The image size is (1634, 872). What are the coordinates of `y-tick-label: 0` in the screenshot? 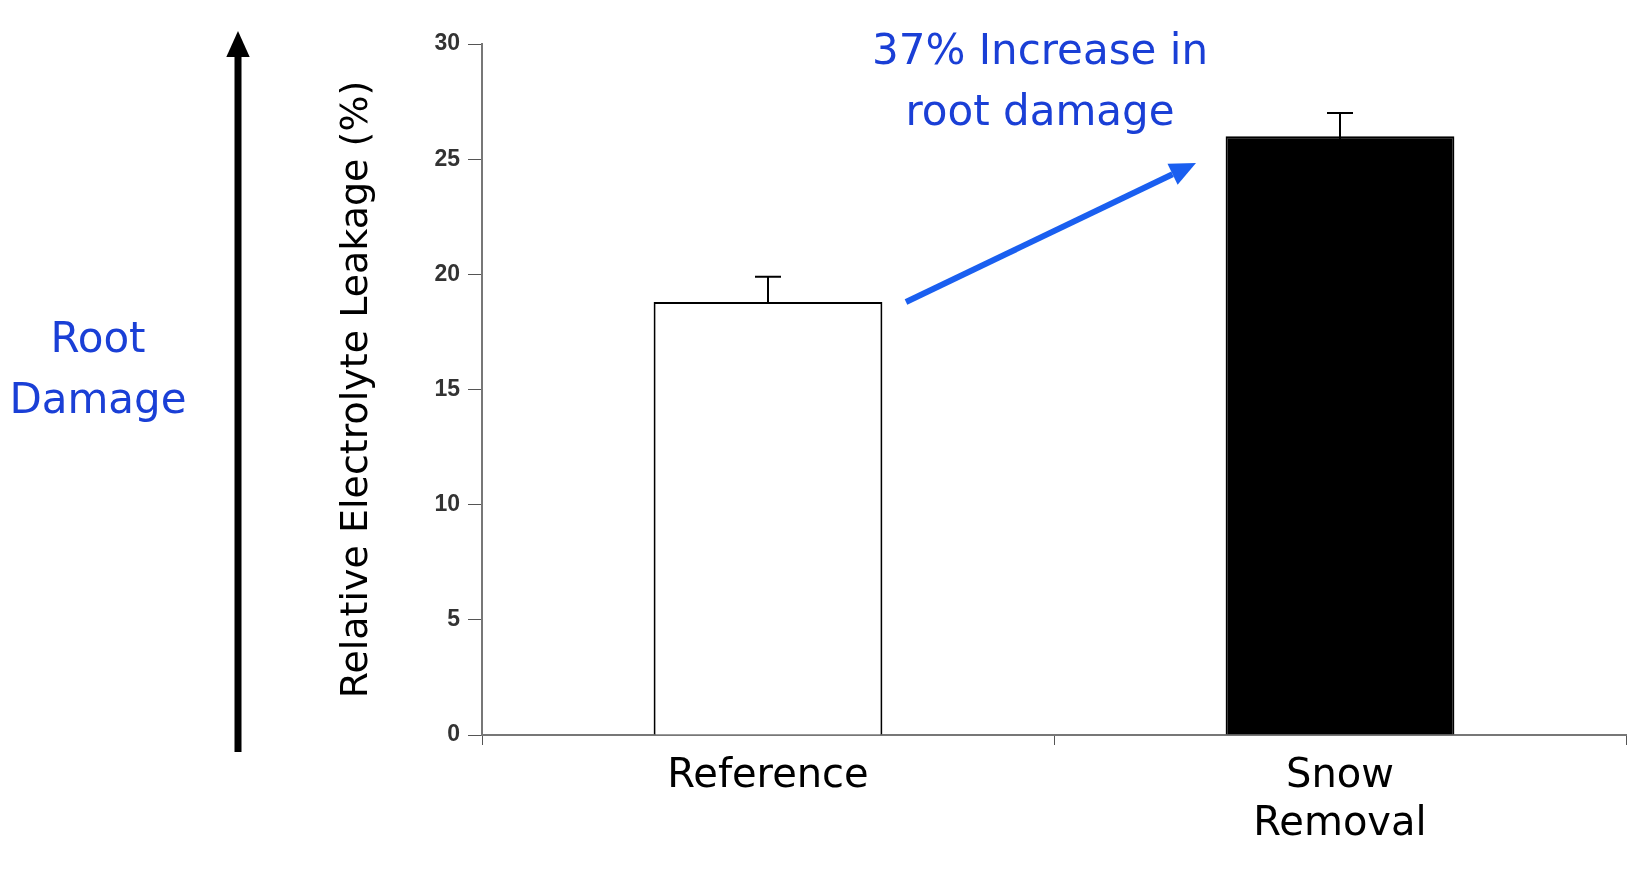 It's located at (453, 733).